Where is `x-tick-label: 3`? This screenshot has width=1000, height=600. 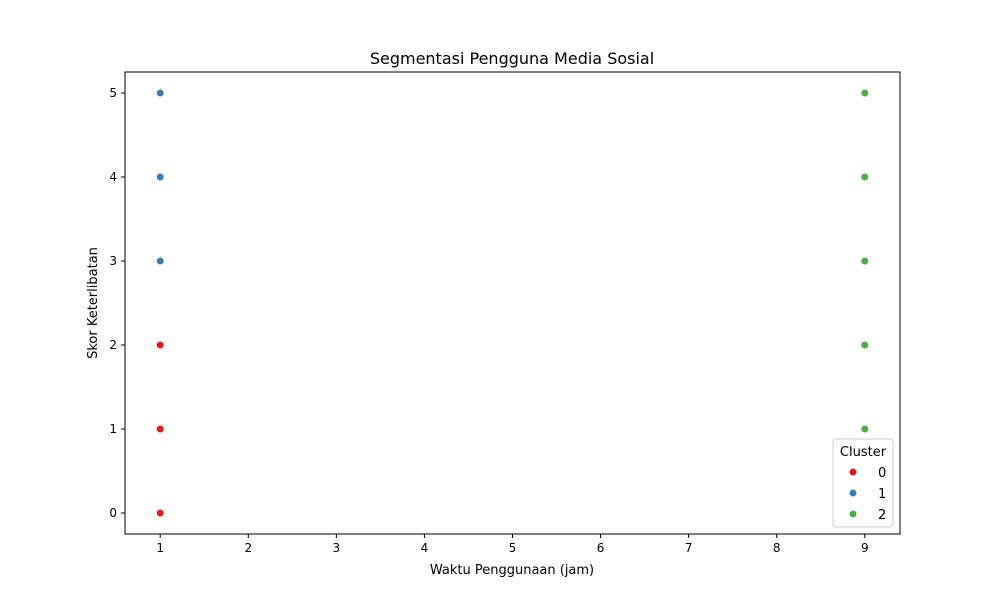 x-tick-label: 3 is located at coordinates (337, 548).